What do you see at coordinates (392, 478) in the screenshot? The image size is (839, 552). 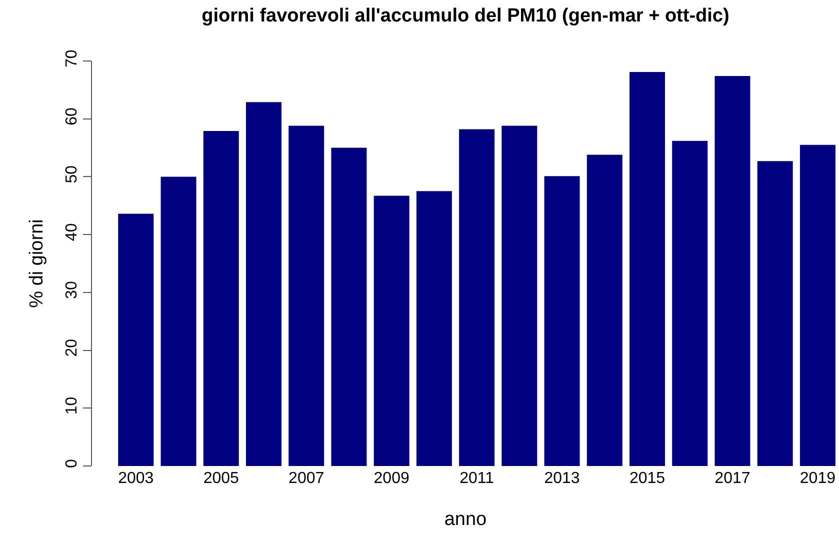 I see `x-tick-label: 2009` at bounding box center [392, 478].